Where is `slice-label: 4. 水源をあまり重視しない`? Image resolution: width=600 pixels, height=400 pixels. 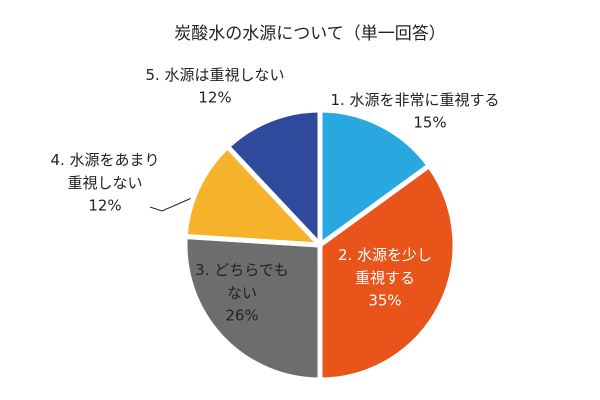 slice-label: 4. 水源をあまり重視しない is located at coordinates (104, 171).